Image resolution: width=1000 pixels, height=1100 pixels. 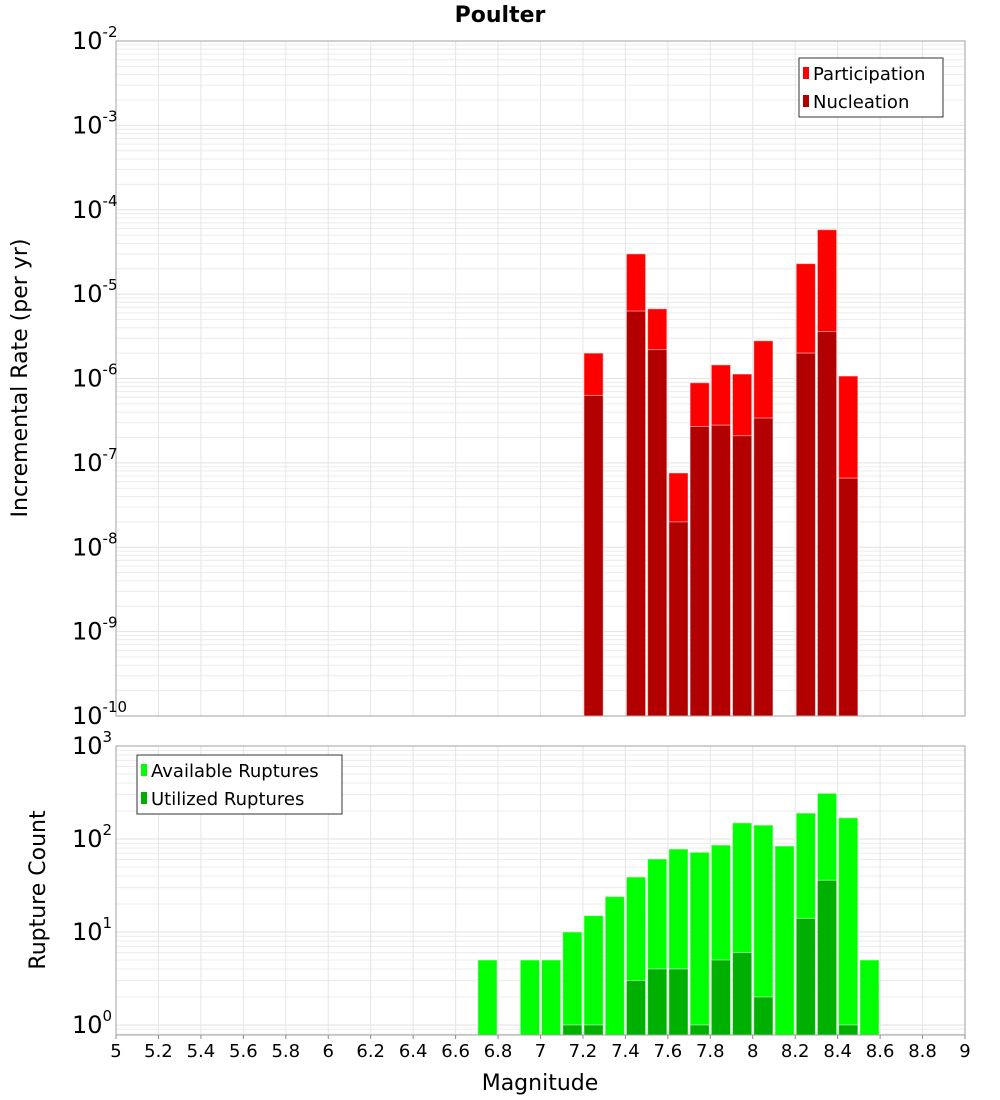 What do you see at coordinates (235, 771) in the screenshot?
I see `legend-label: Available Ruptures` at bounding box center [235, 771].